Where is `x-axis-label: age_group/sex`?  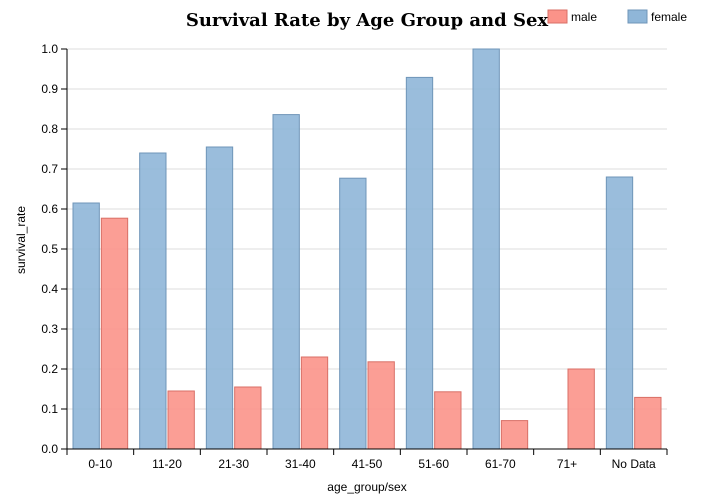 x-axis-label: age_group/sex is located at coordinates (366, 487).